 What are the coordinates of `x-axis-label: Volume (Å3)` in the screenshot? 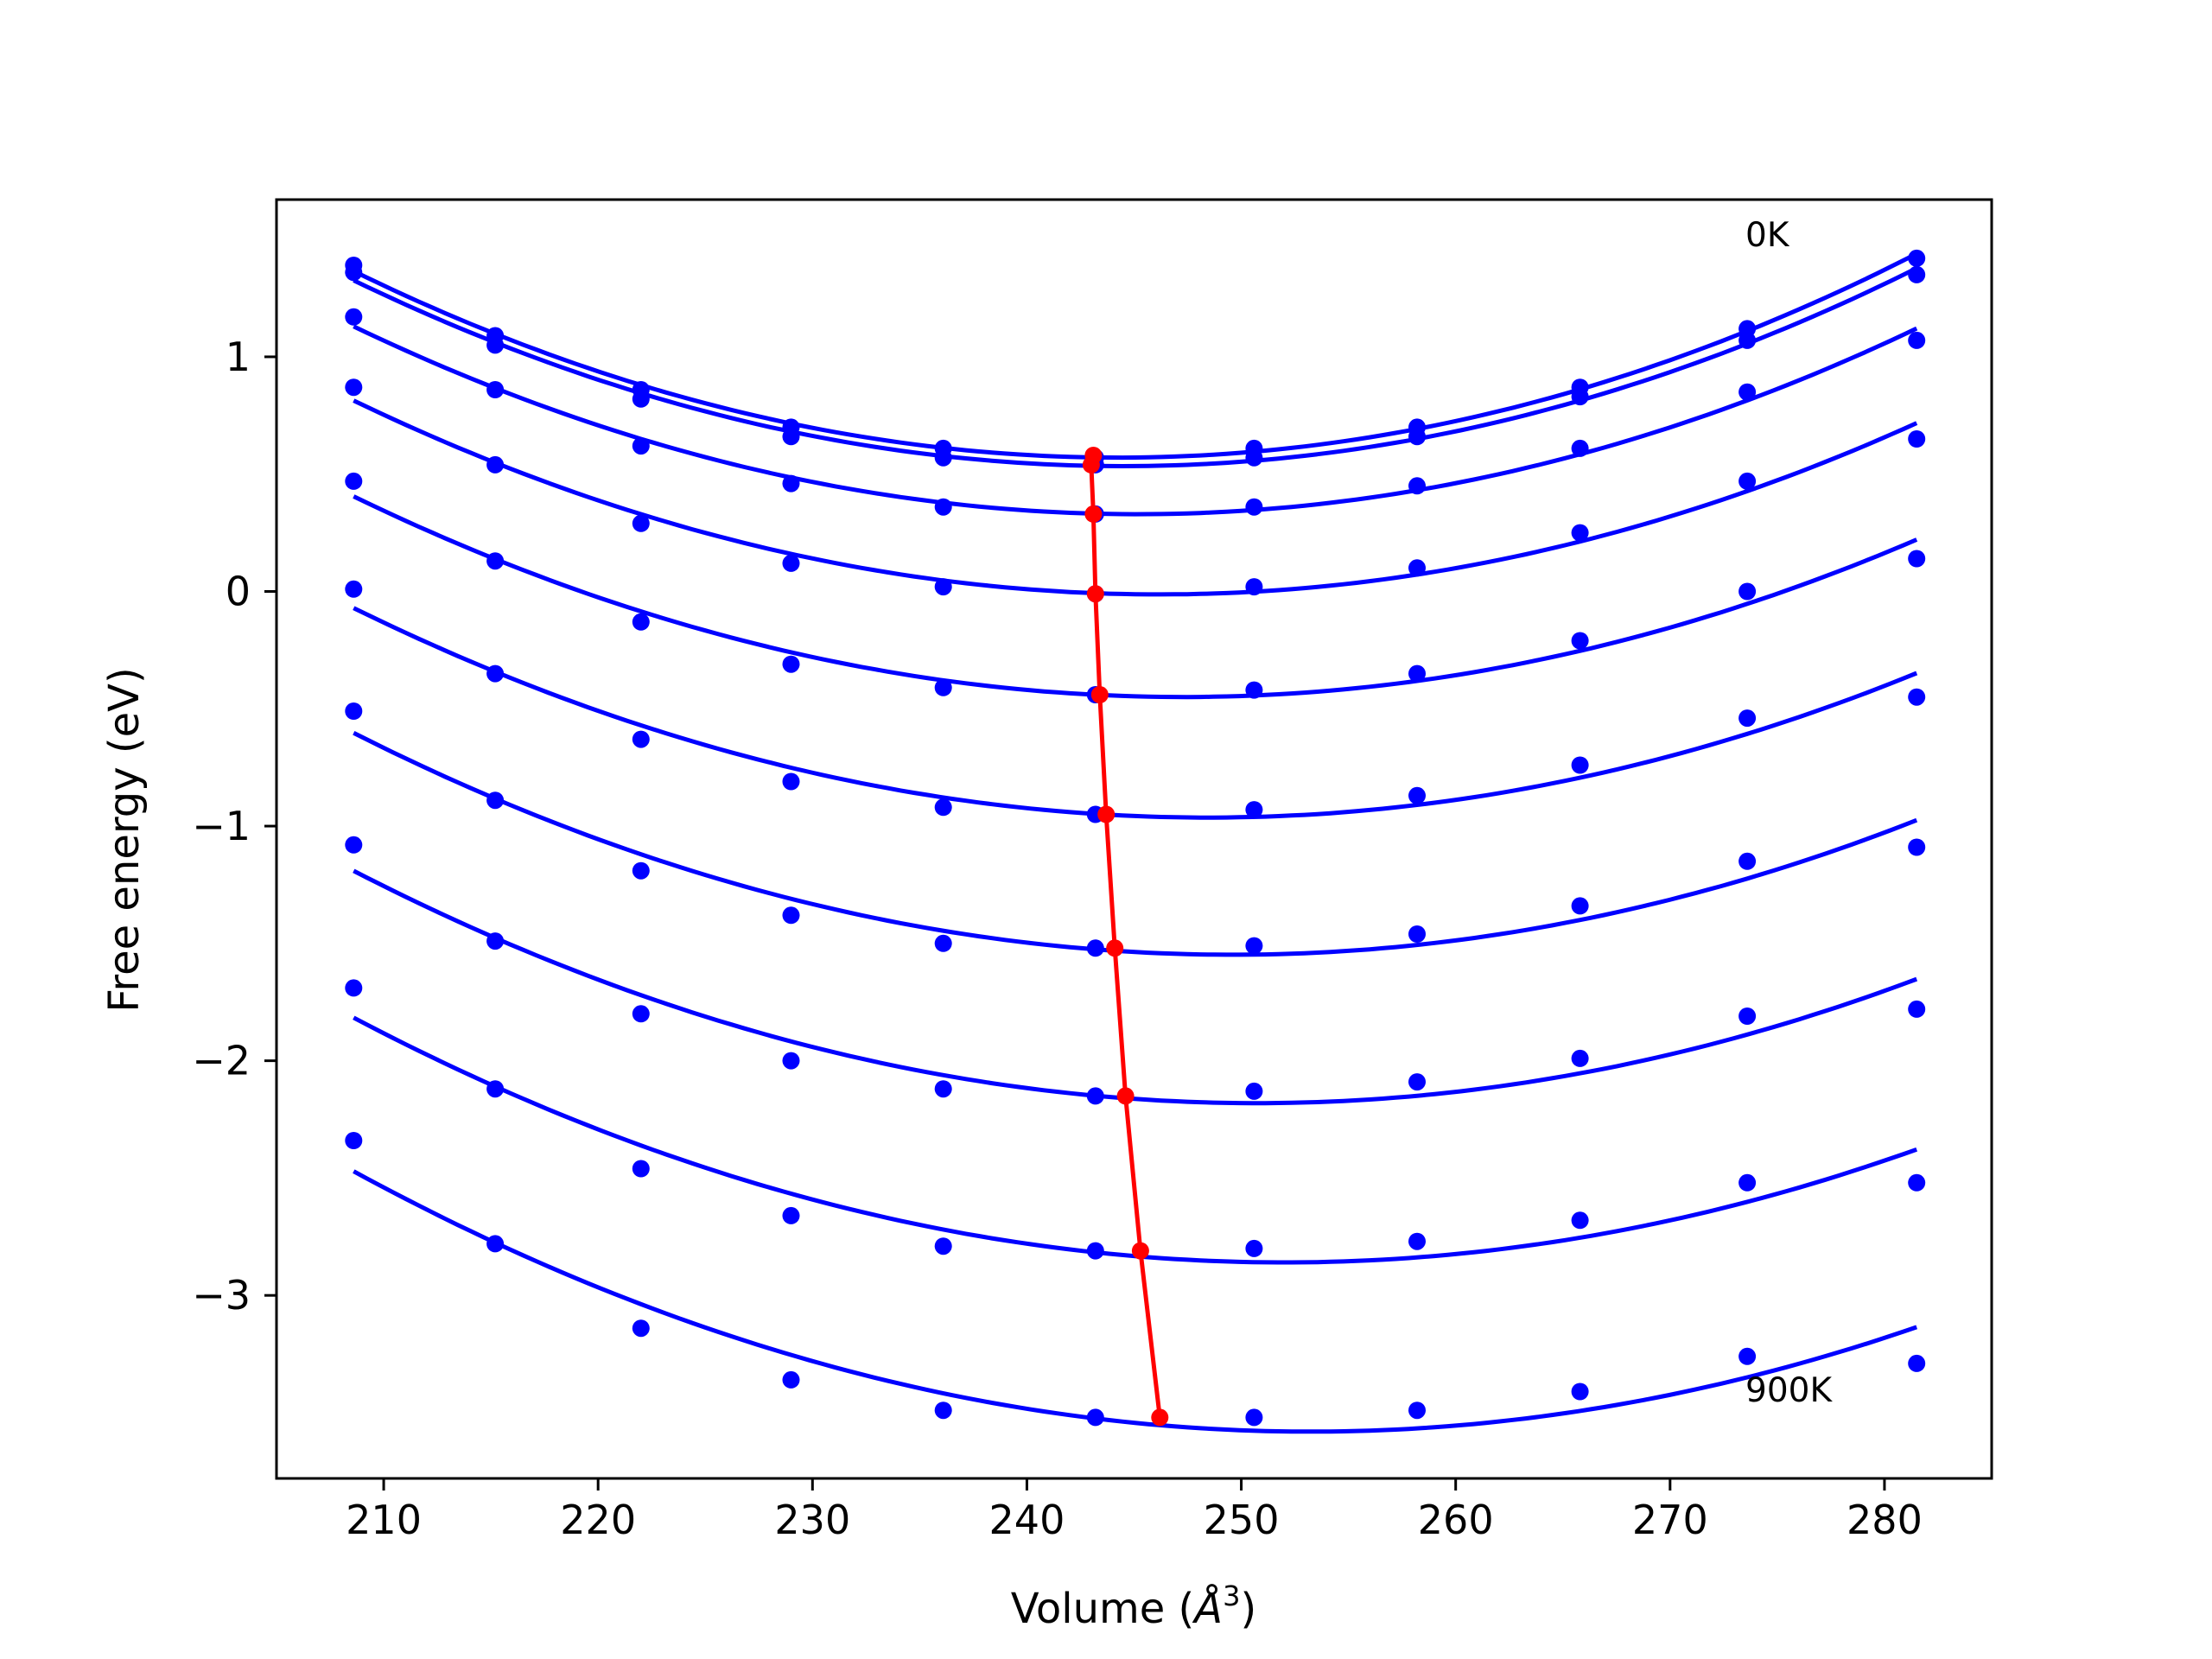 It's located at (1133, 1606).